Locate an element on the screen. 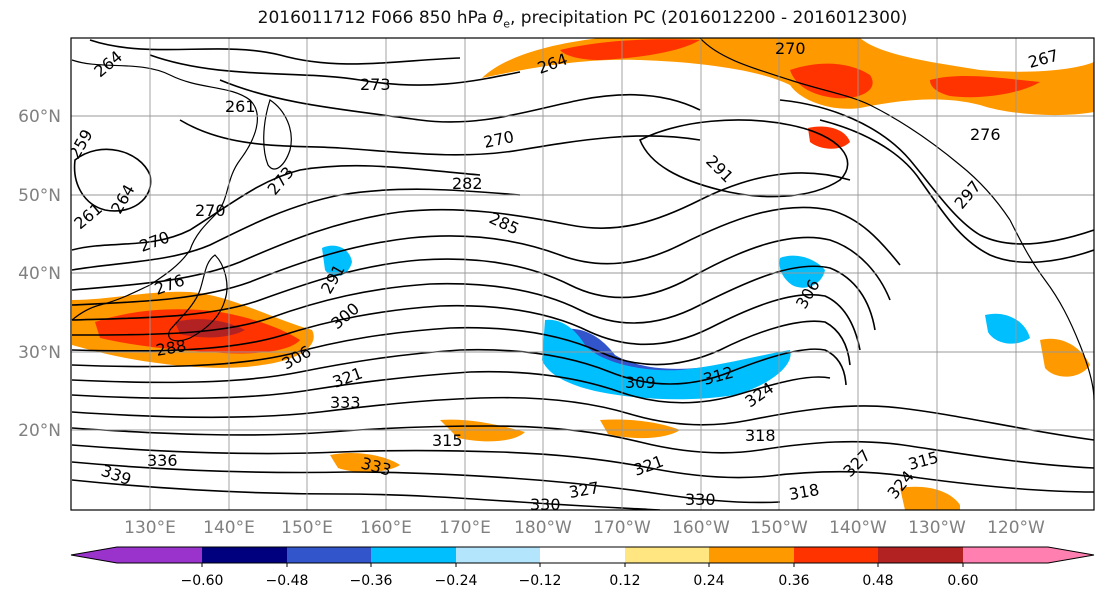 The height and width of the screenshot is (603, 1105). lon-label-150w: 150°W is located at coordinates (779, 528).